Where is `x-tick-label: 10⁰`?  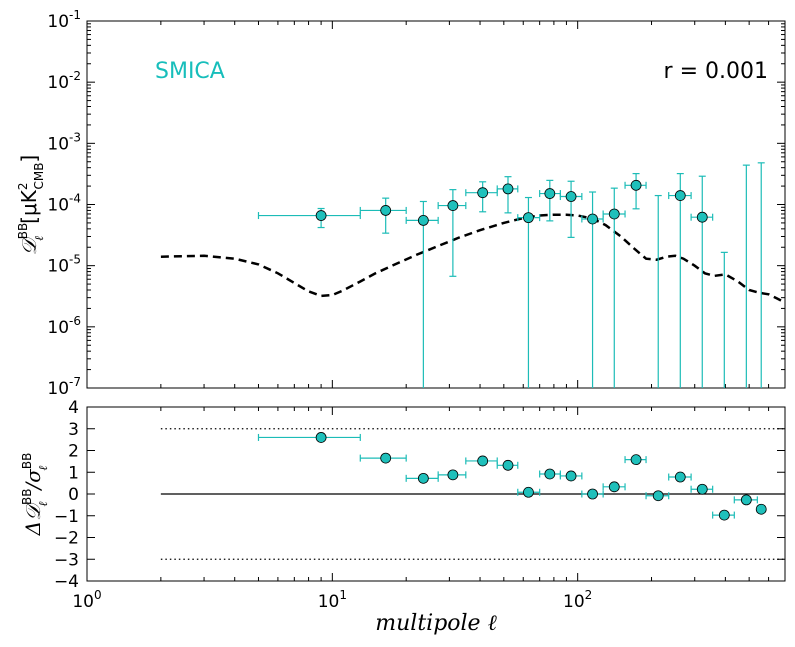 x-tick-label: 10⁰ is located at coordinates (86, 600).